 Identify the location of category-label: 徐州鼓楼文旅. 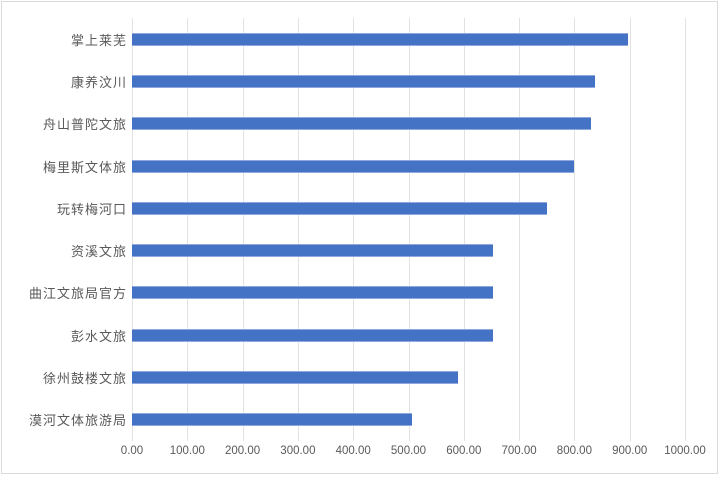
(84, 379).